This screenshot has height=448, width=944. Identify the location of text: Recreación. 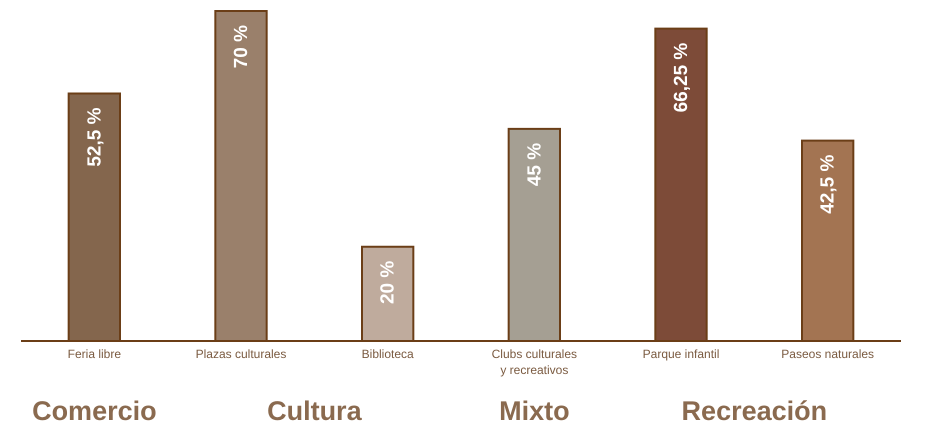
(755, 411).